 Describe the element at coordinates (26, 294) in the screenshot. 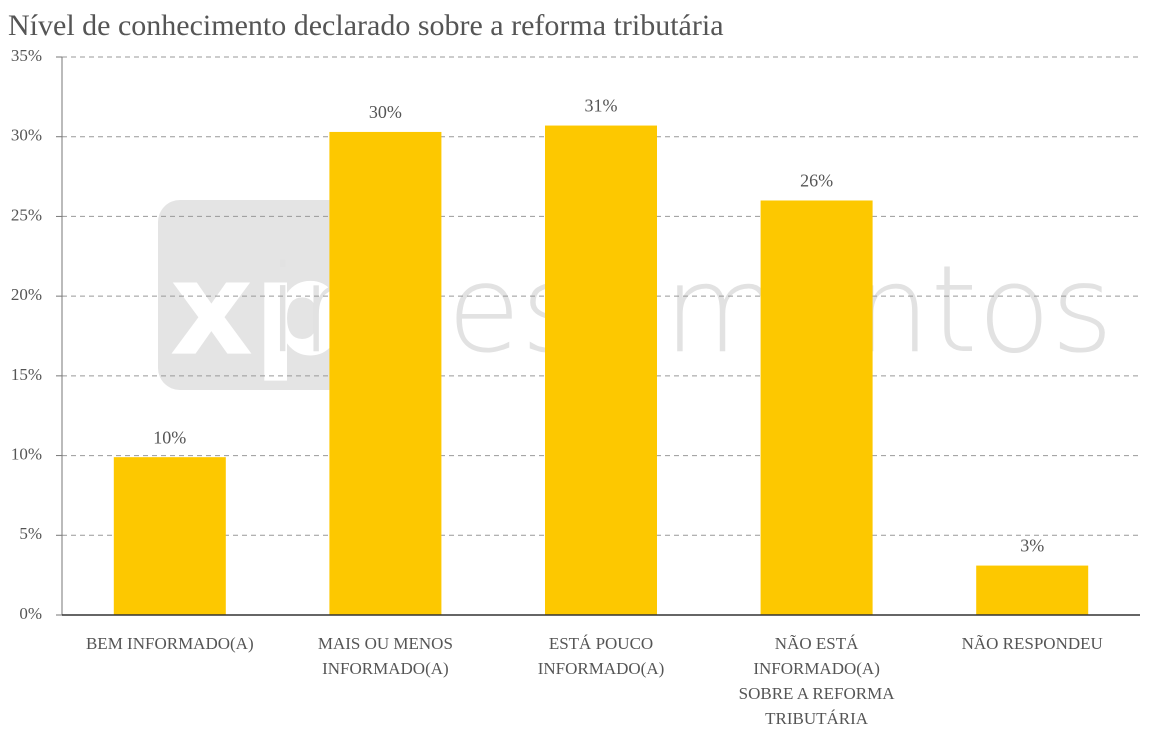

I see `y-tick-label: 20%` at that location.